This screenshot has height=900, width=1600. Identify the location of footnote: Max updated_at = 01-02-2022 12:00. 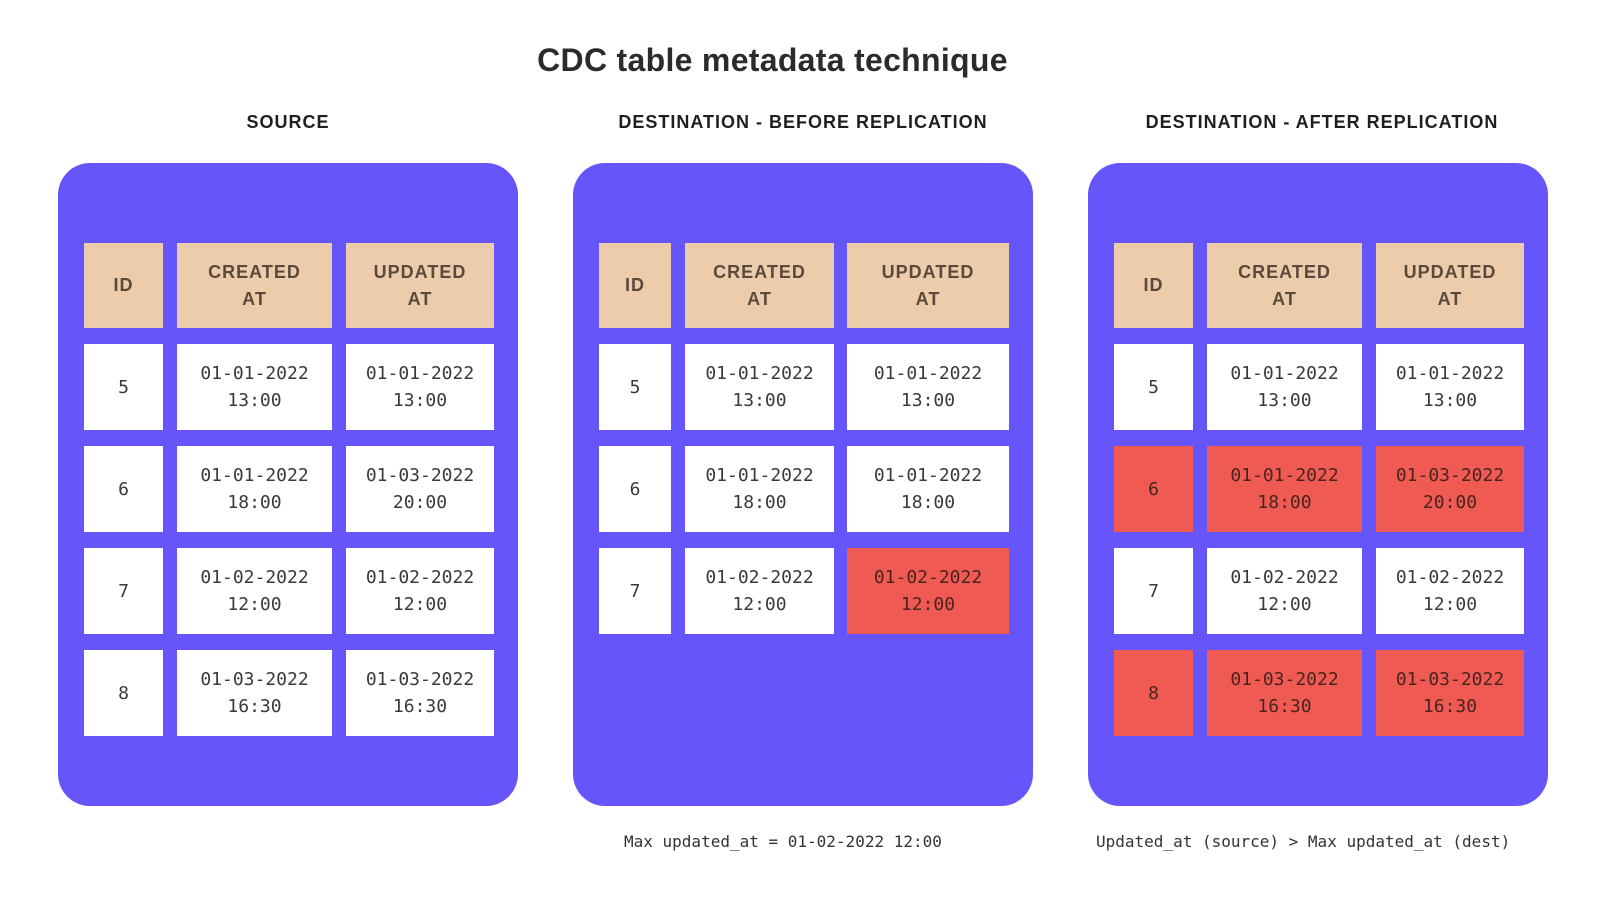
(783, 841).